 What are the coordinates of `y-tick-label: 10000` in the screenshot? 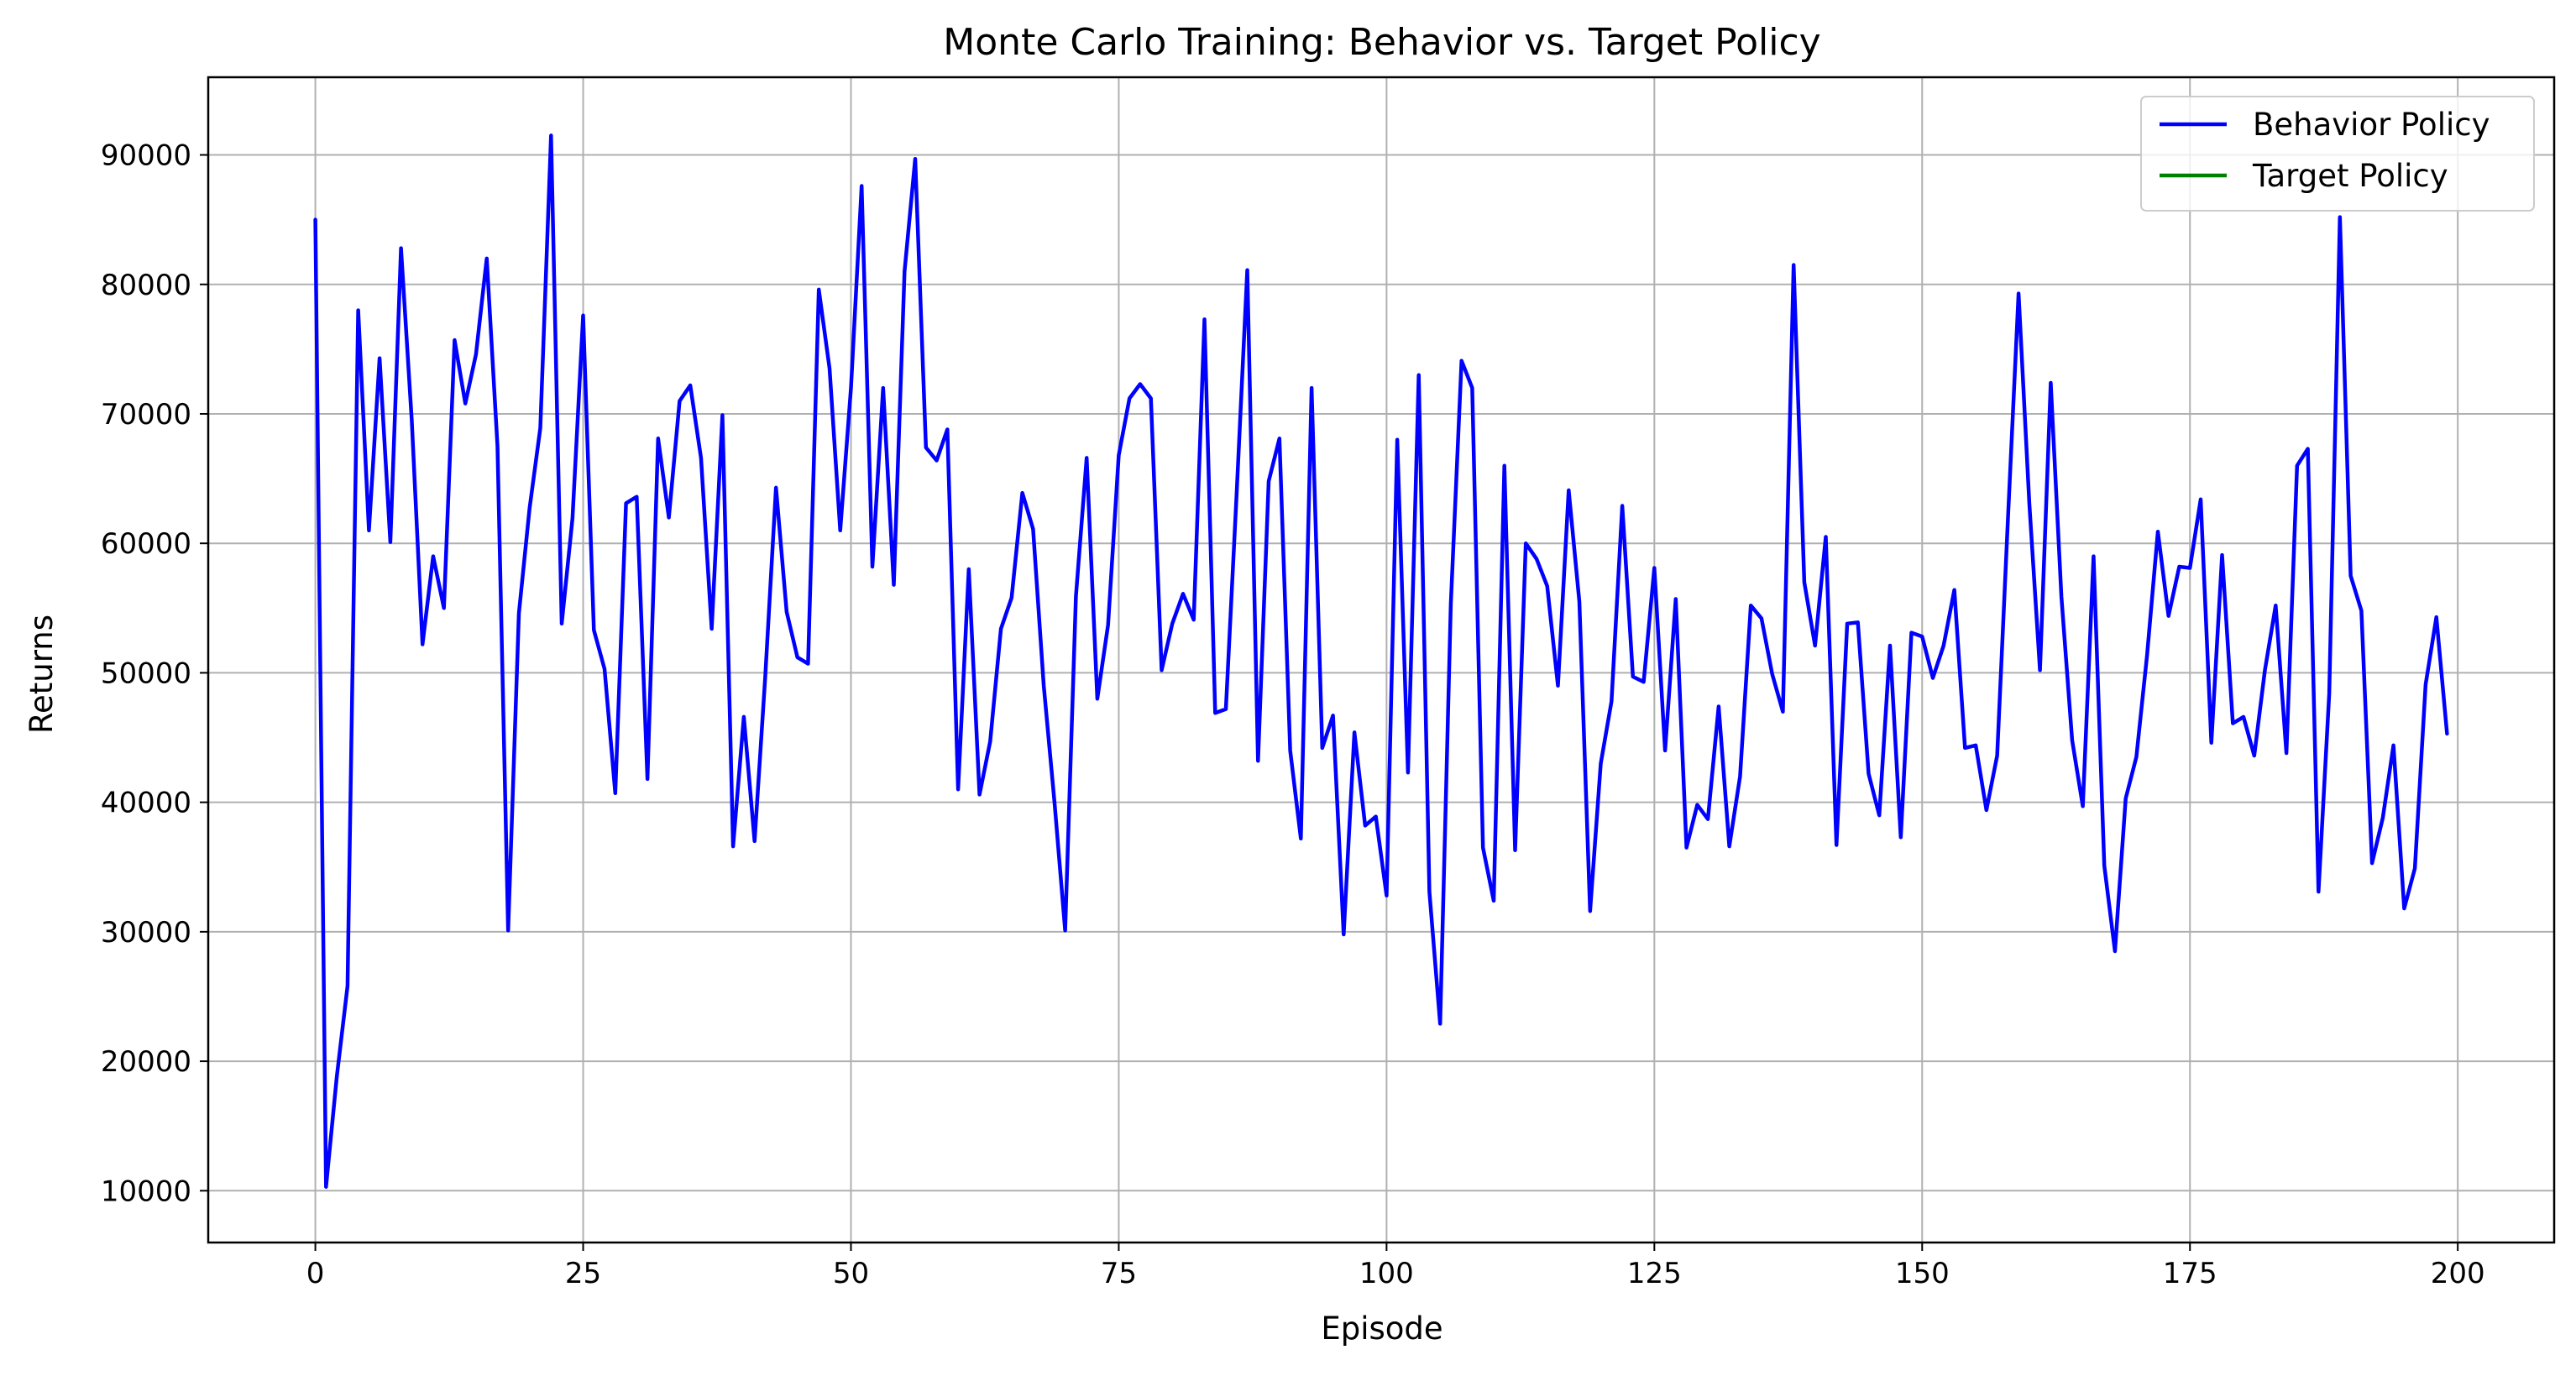 It's located at (146, 1191).